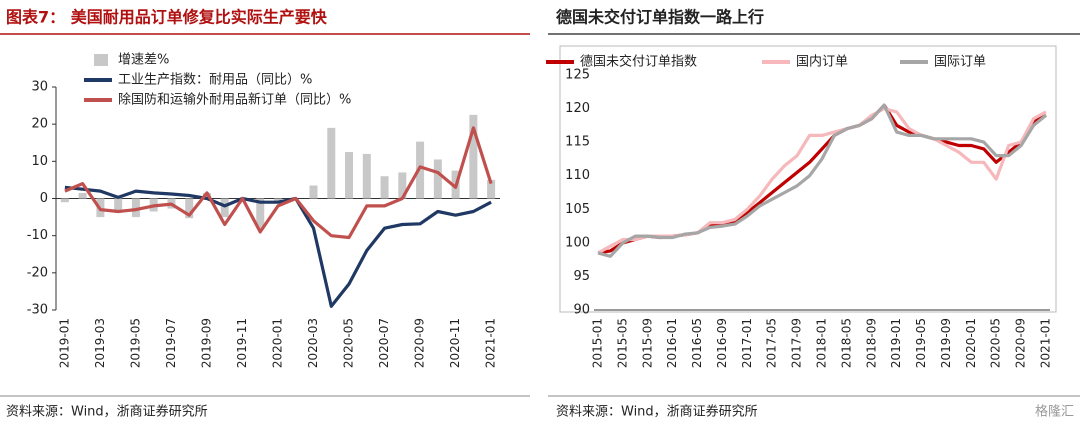  Describe the element at coordinates (39, 87) in the screenshot. I see `y-tick-label: 30` at that location.